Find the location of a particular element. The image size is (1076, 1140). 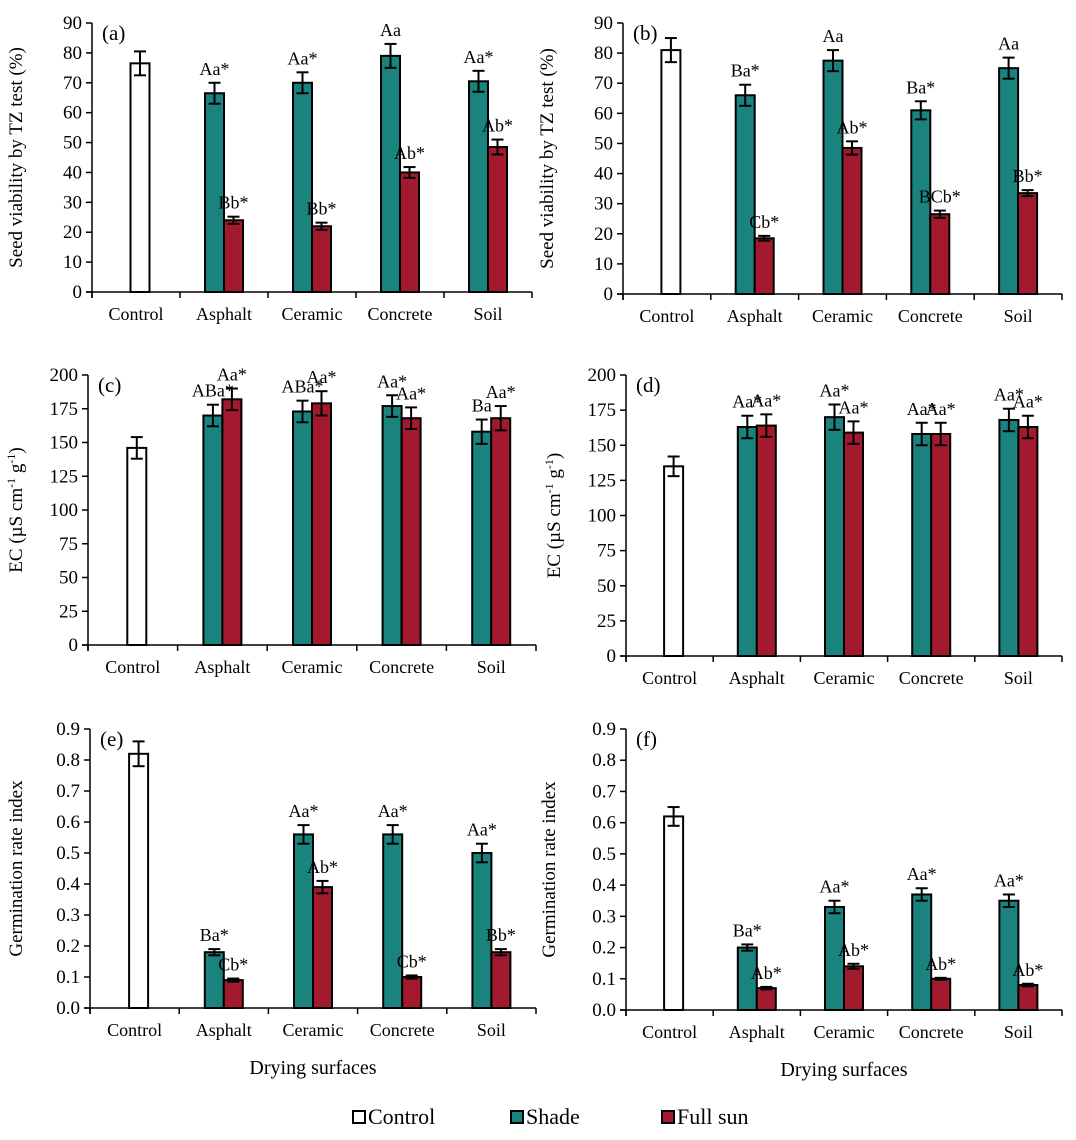

bar-control-control is located at coordinates (671, 172).